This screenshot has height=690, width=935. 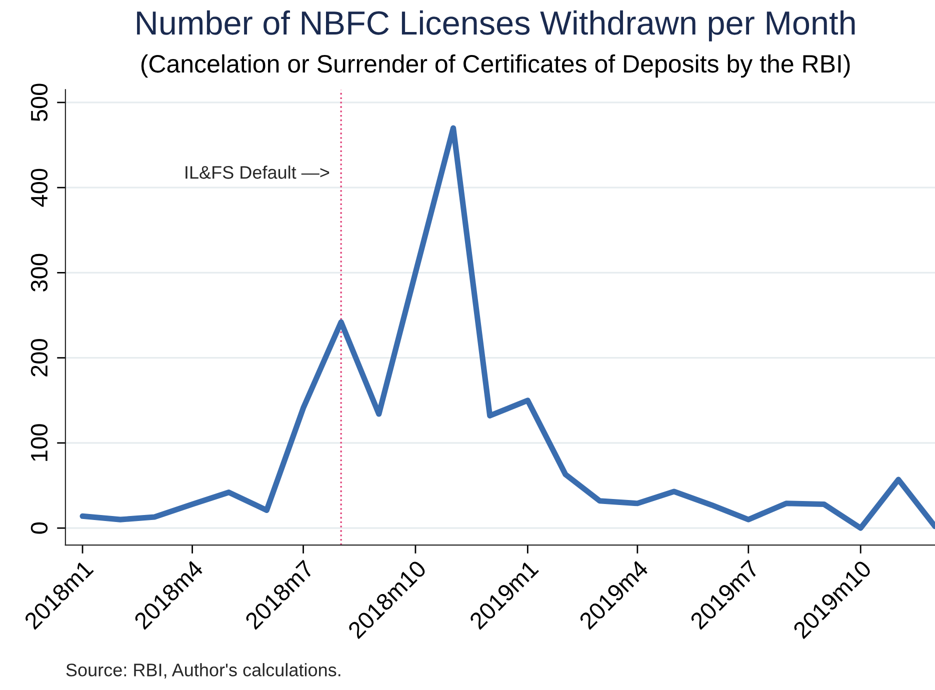 I want to click on y-tick-label: 400, so click(x=39, y=187).